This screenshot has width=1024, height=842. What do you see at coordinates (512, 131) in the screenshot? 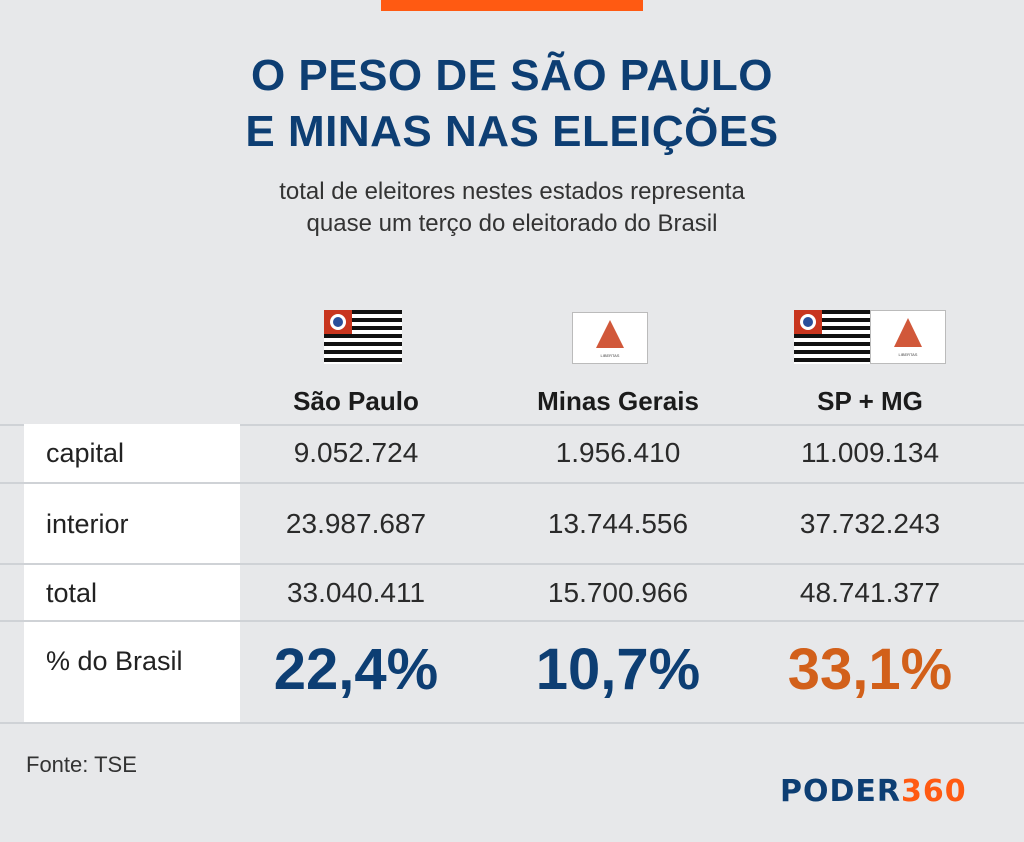
I see `title-line-2: E MINAS NAS ELEIÇÕES` at bounding box center [512, 131].